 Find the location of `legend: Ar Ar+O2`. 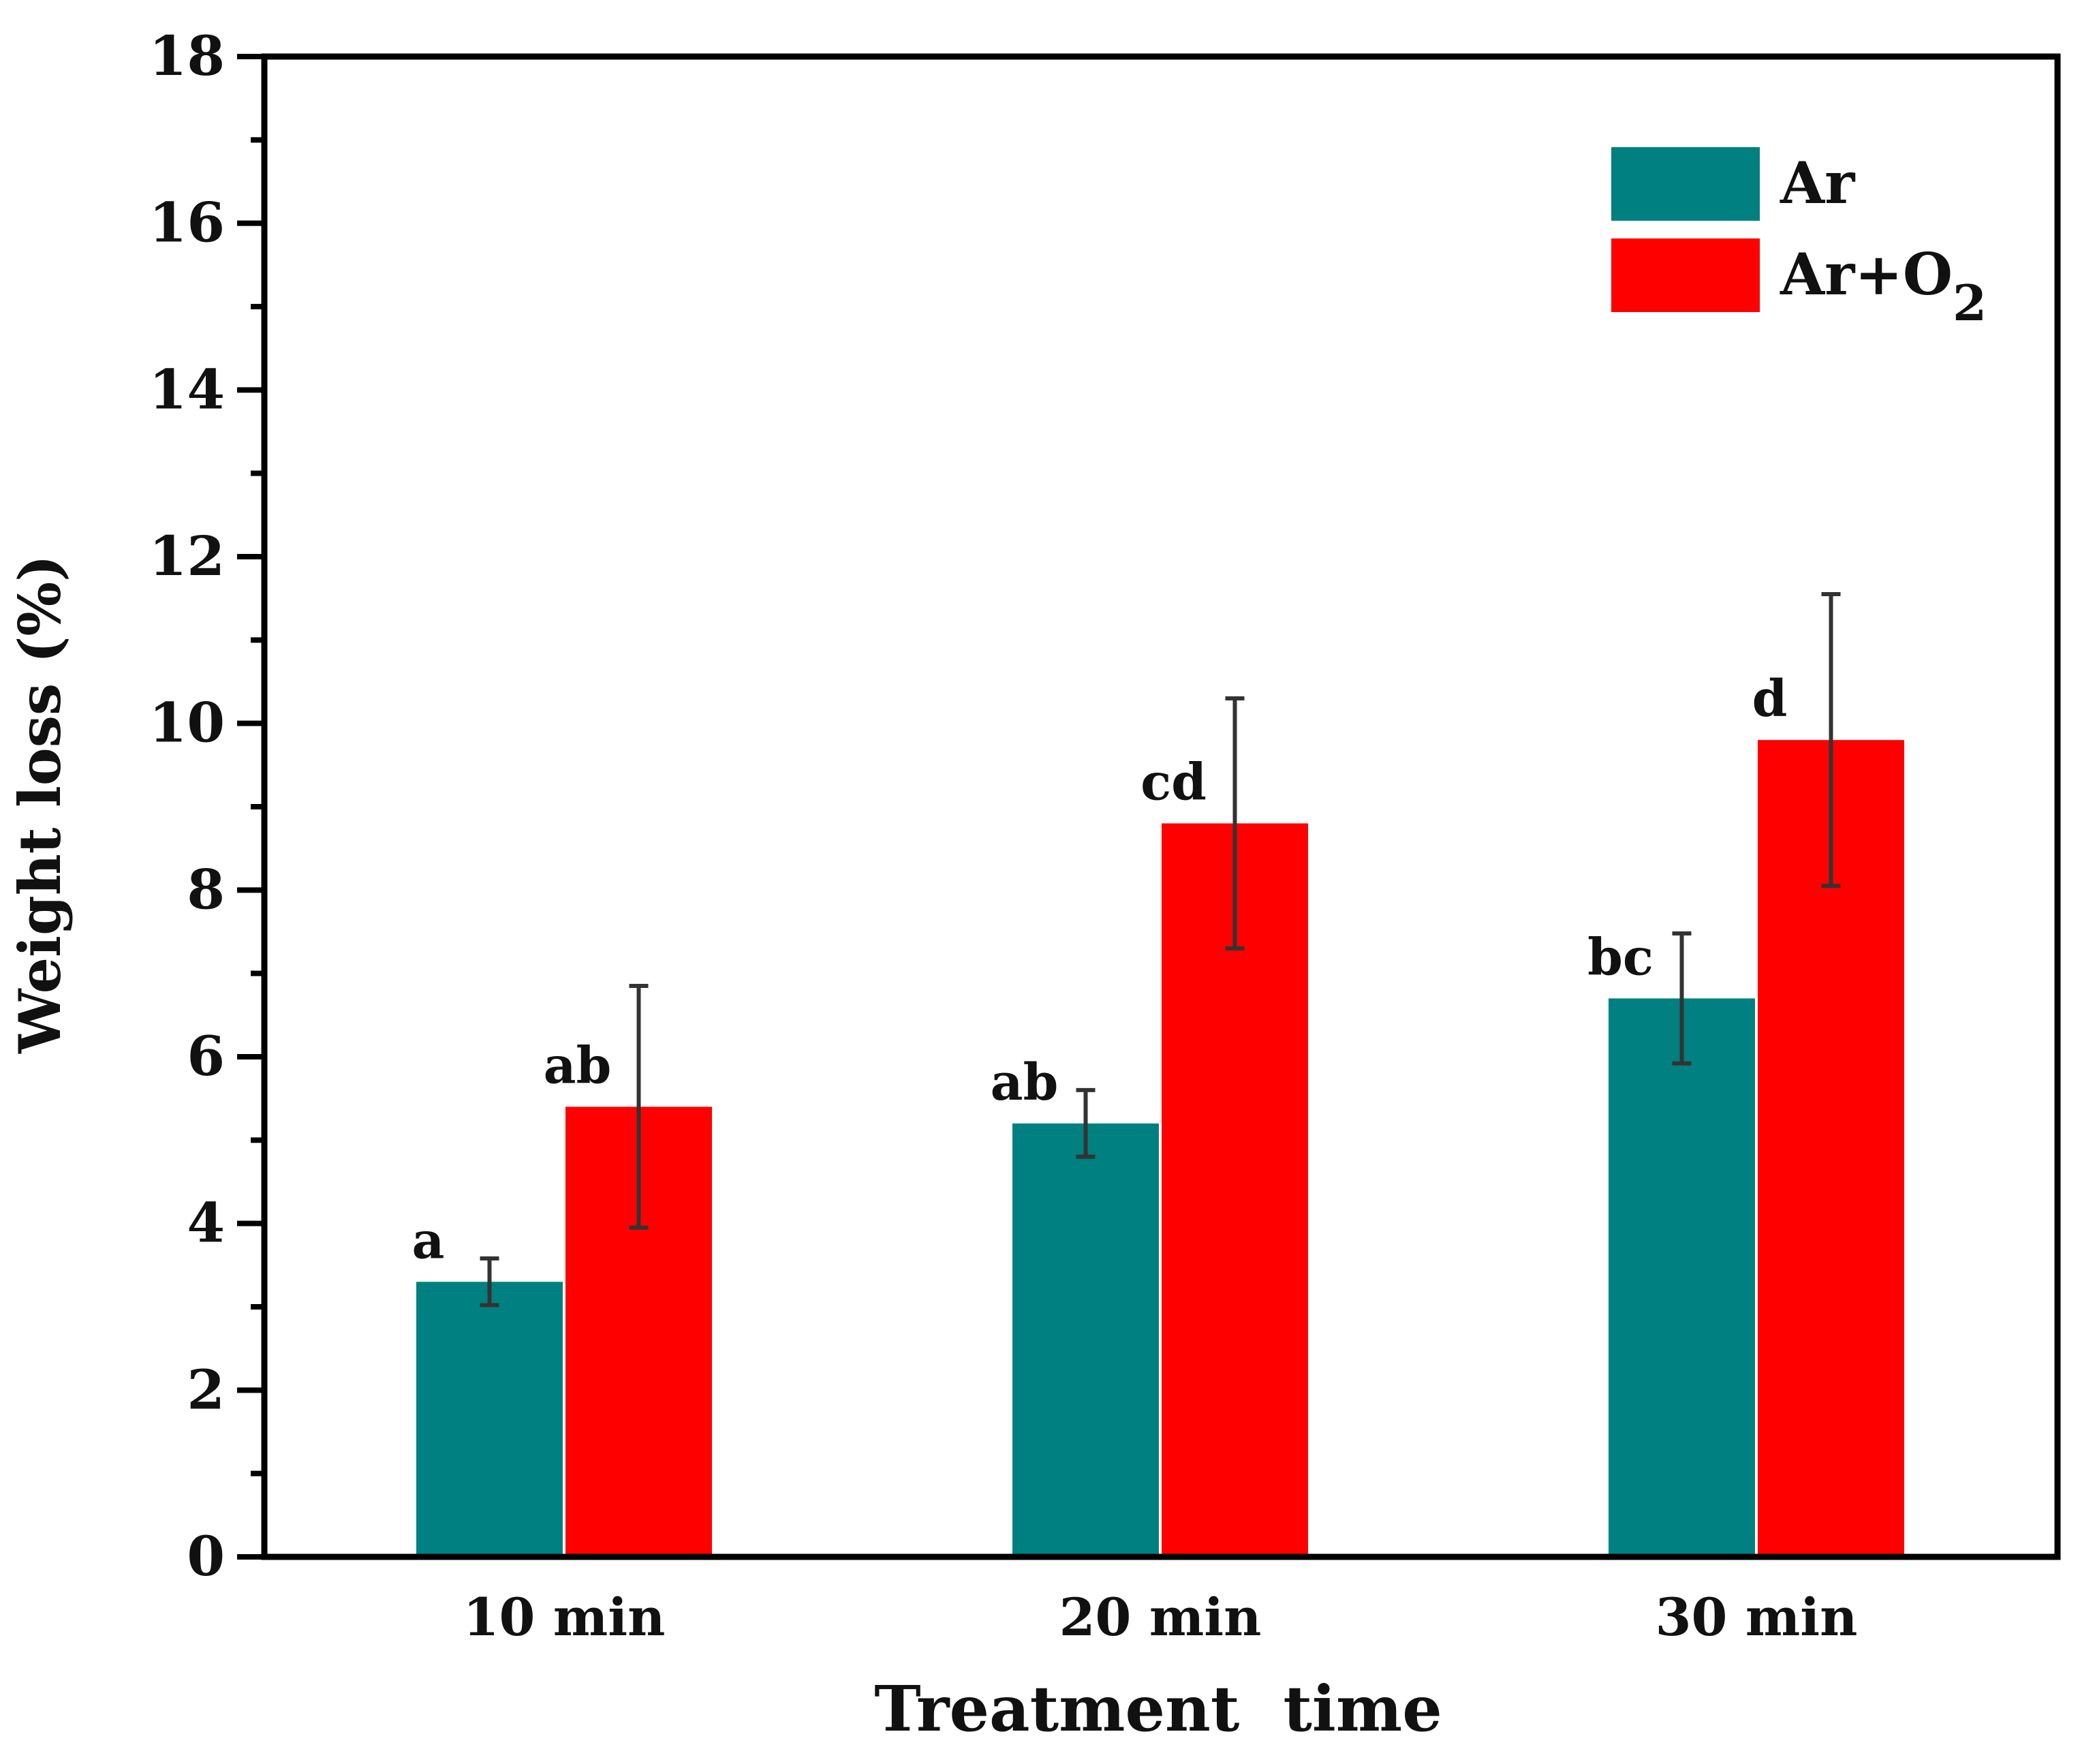

legend: Ar Ar+O2 is located at coordinates (1799, 240).